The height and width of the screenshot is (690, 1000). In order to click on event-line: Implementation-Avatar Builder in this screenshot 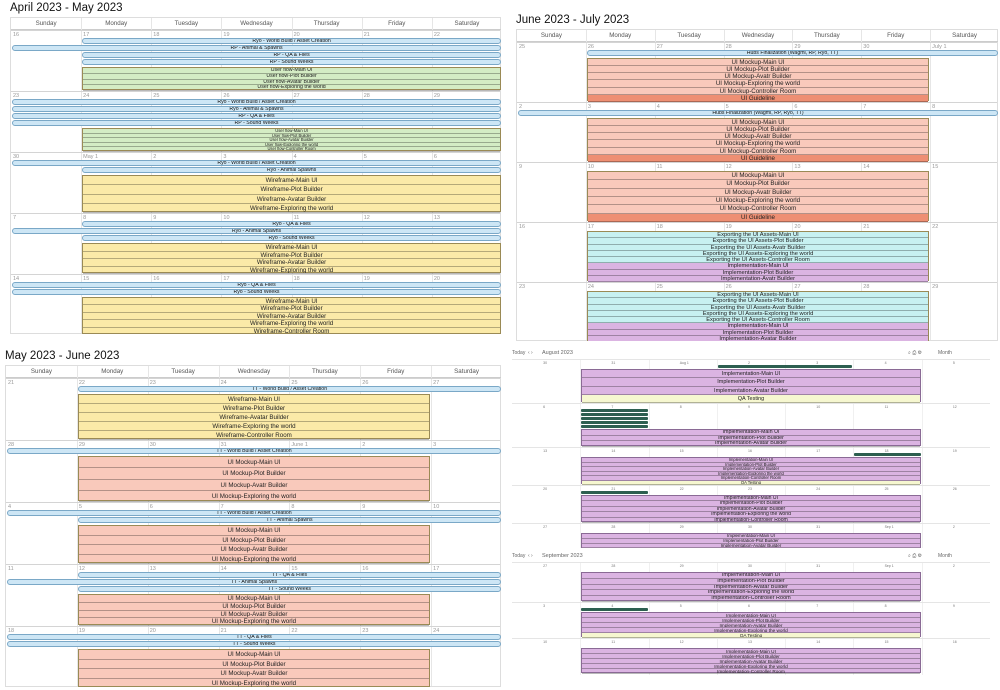, I will do `click(751, 444)`.